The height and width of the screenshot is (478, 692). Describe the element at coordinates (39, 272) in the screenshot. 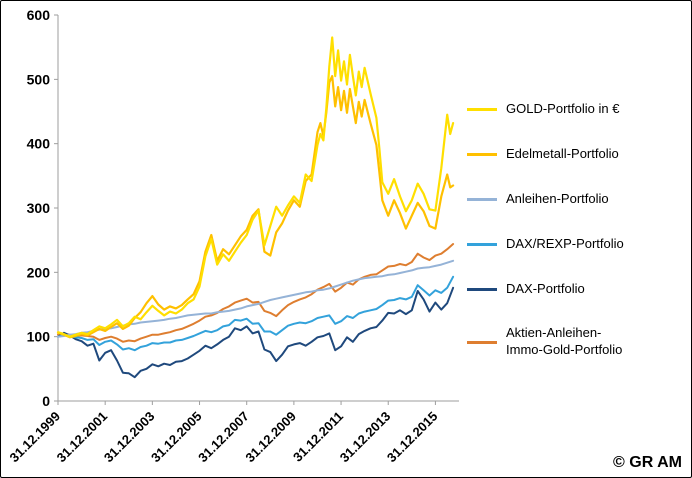

I see `y-tick-label: 200` at that location.